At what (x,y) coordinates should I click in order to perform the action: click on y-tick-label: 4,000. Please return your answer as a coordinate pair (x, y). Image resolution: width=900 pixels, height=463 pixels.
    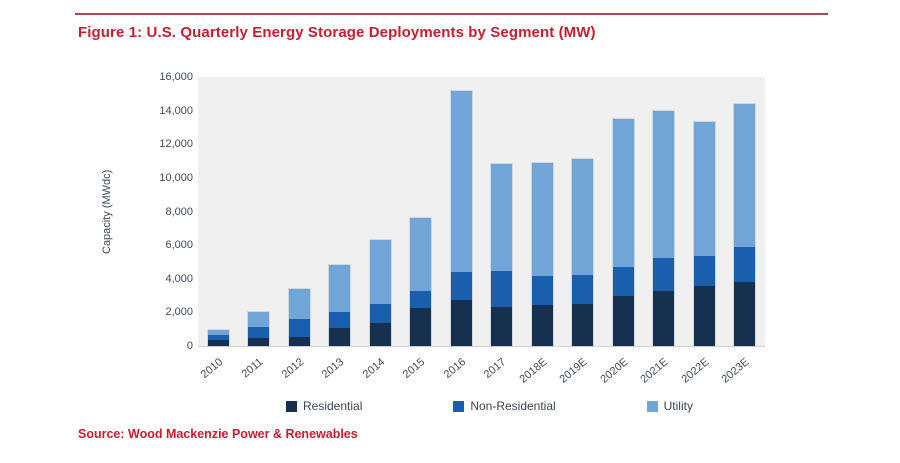
    Looking at the image, I should click on (179, 278).